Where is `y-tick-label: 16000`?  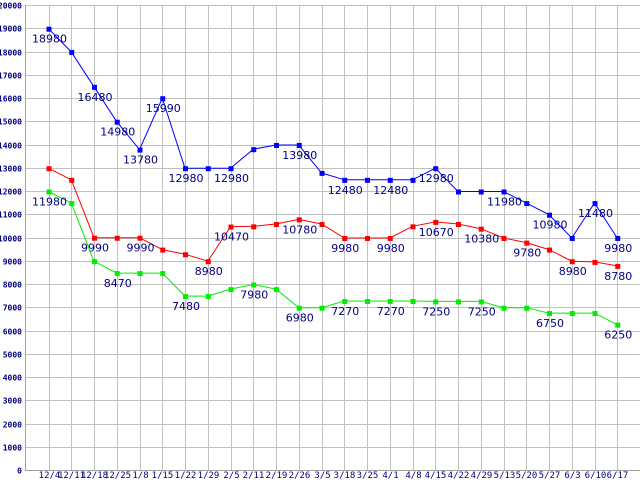 y-tick-label: 16000 is located at coordinates (11, 99).